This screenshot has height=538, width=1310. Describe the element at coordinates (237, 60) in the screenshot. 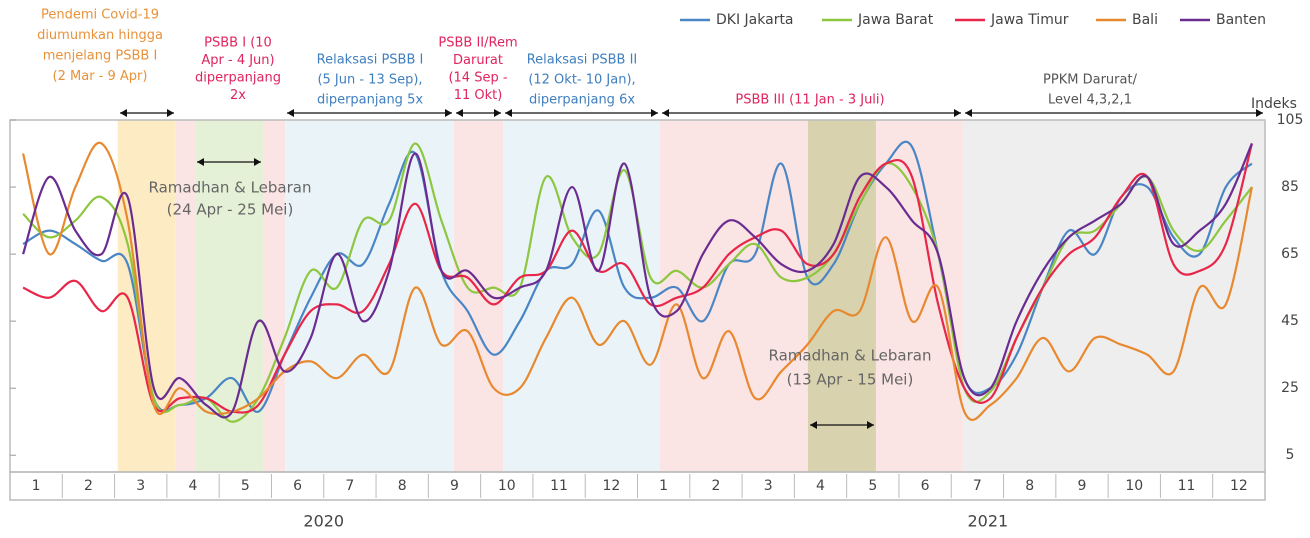

I see `annotation: Apr - 4 Jun)` at that location.